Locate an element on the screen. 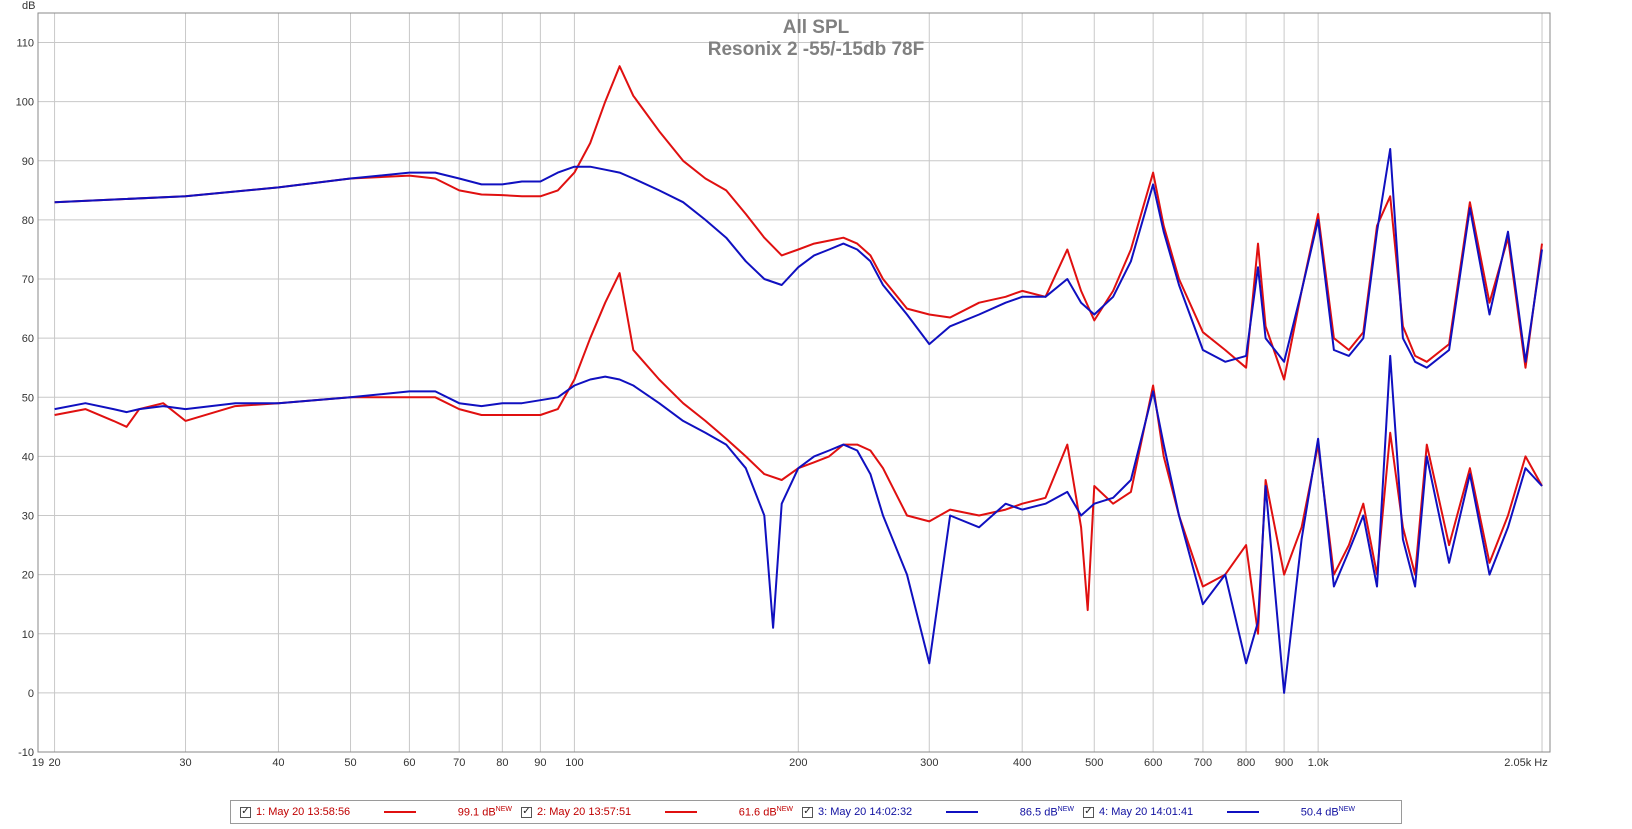  legend-label-4: 4: May 20 14:01:41 is located at coordinates (1146, 812).